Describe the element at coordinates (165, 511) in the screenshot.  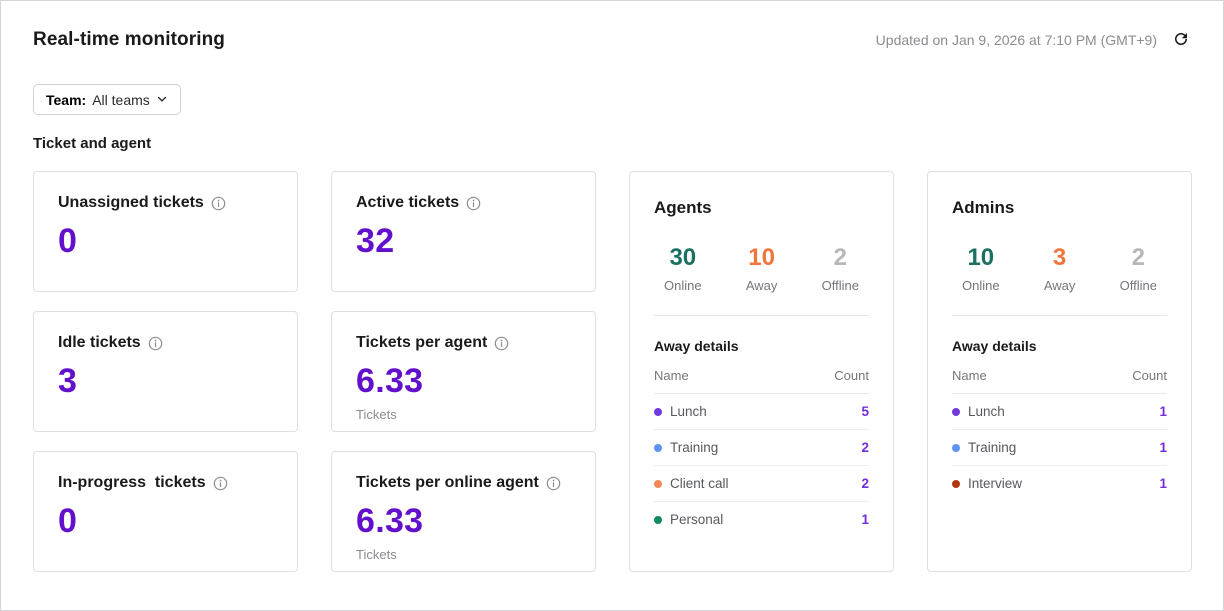
I see `stat-card-in-progress-tickets: In-progress tickets 0` at that location.